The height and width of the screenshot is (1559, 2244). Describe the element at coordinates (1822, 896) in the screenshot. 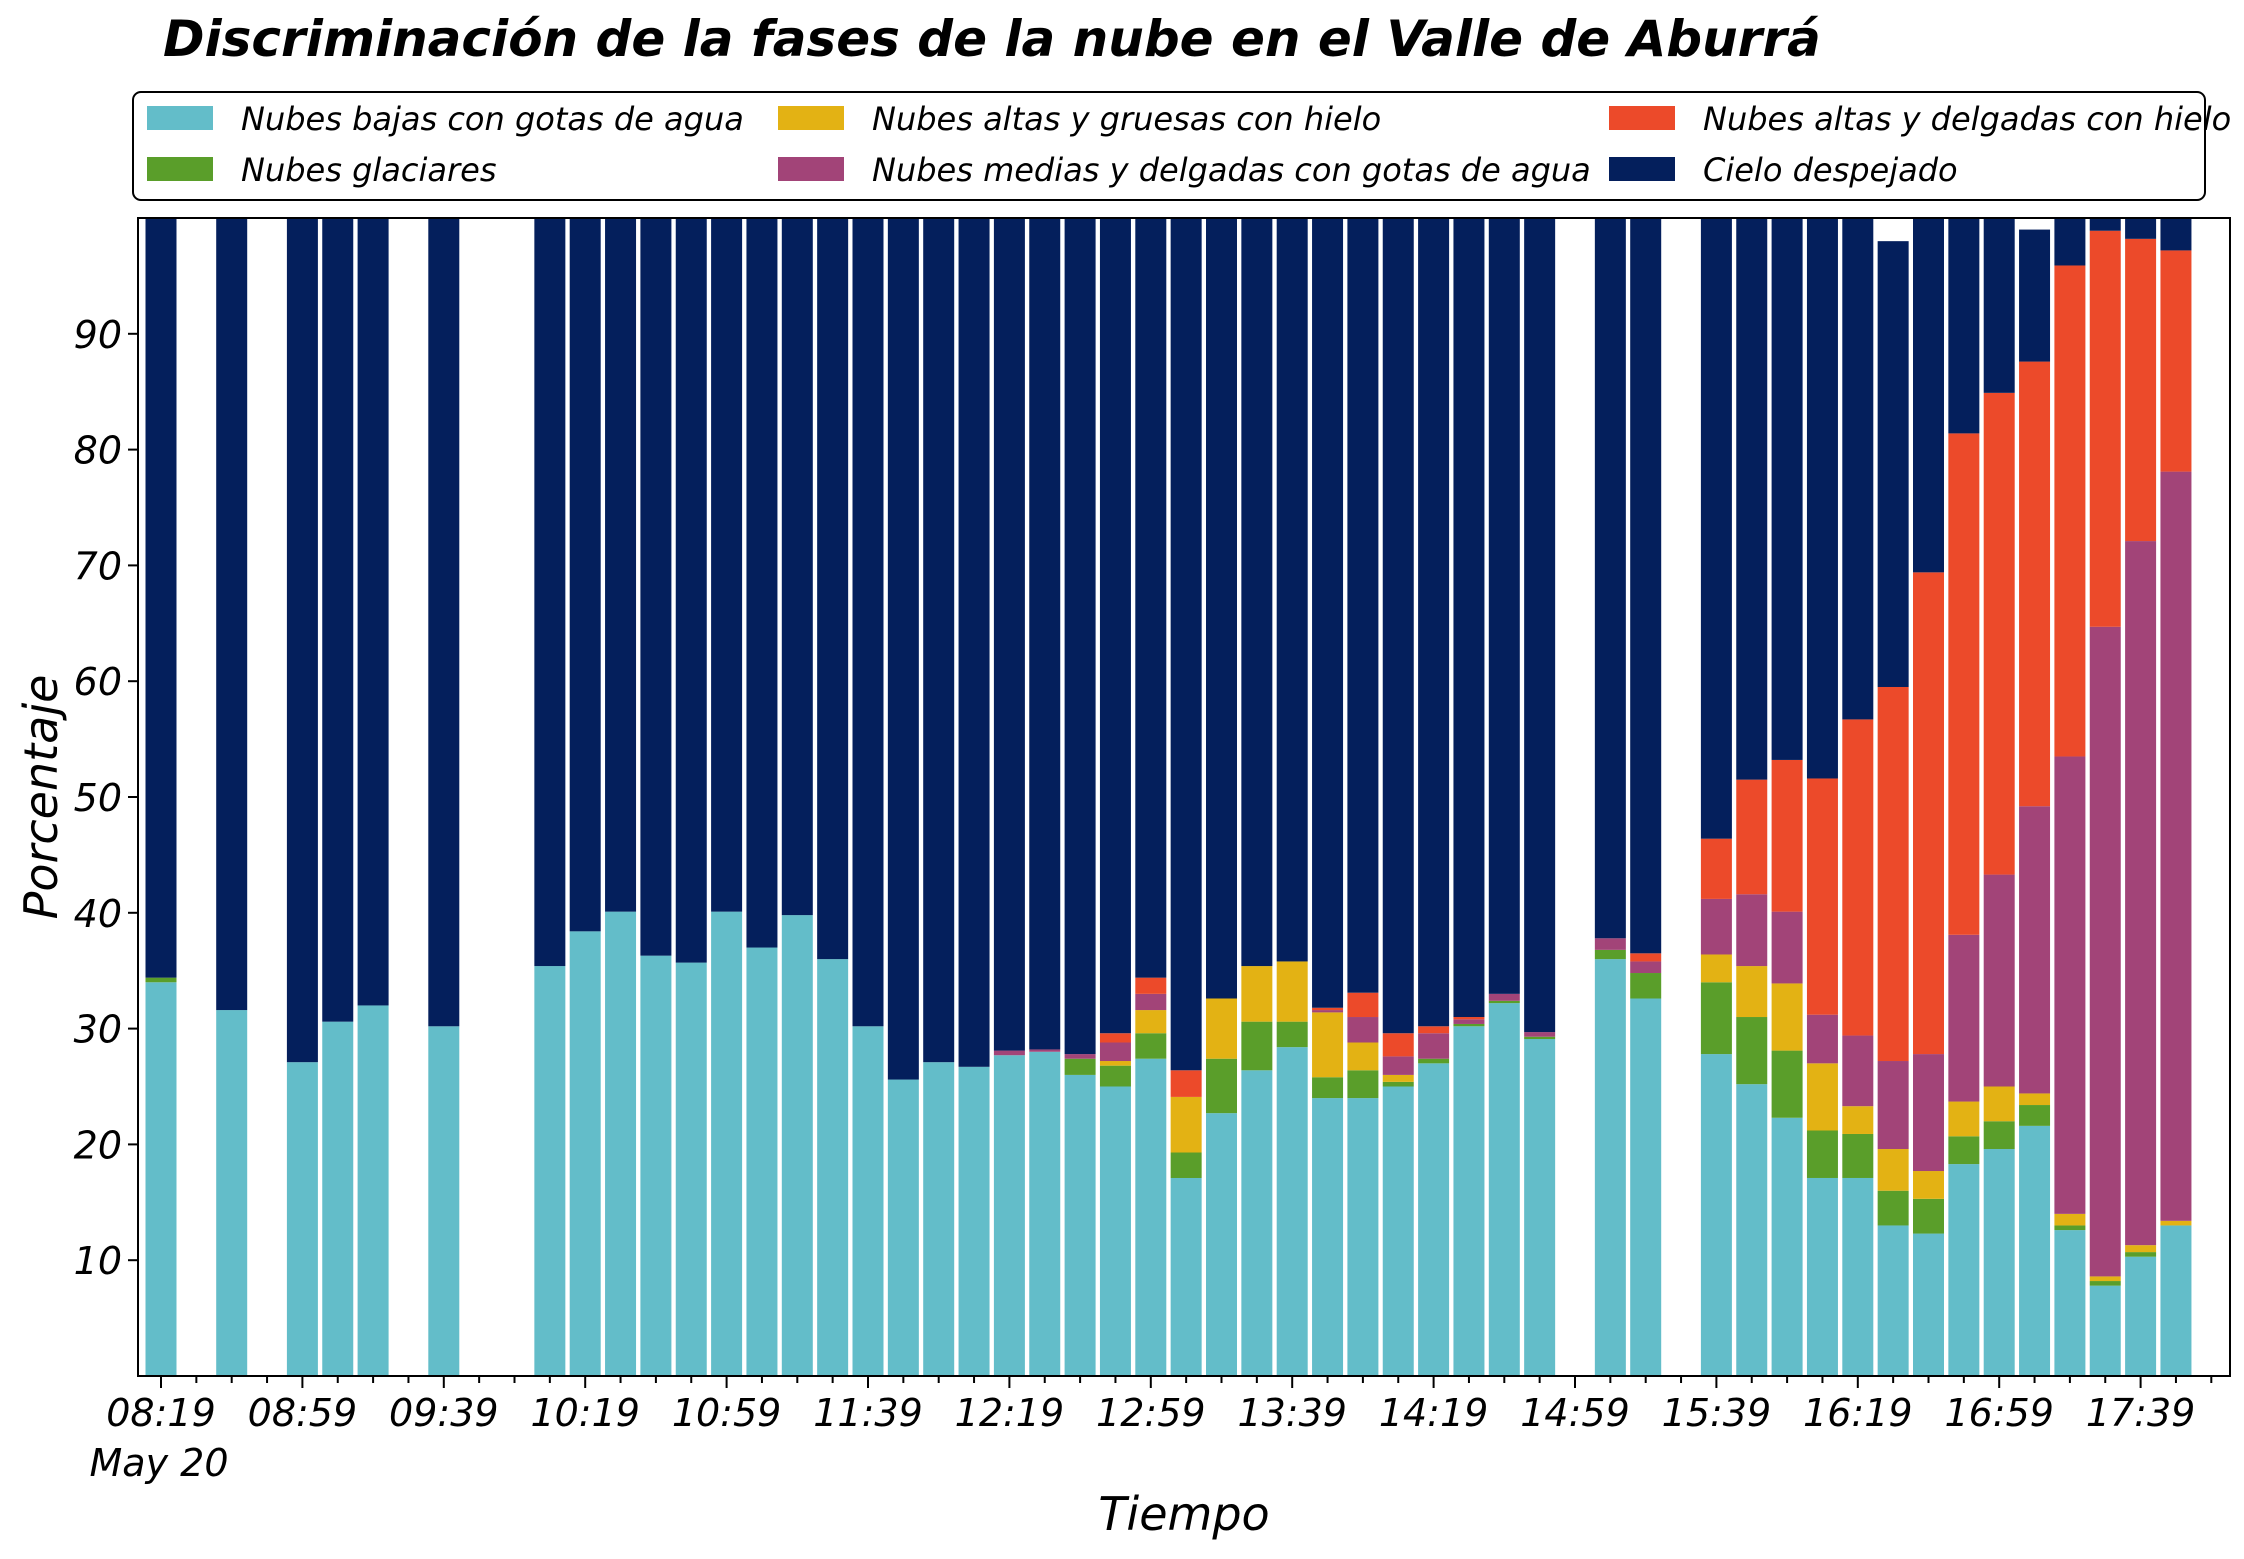

I see `bar-segment-16:09-s4` at that location.